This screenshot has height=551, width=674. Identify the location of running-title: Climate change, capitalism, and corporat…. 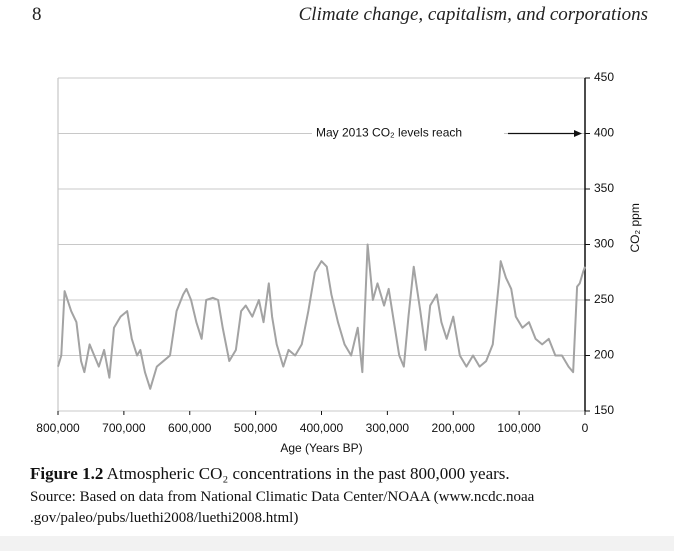
(473, 14).